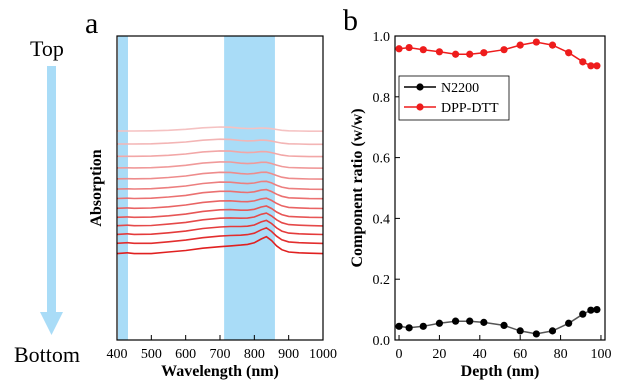 This screenshot has height=381, width=617. Describe the element at coordinates (357, 187) in the screenshot. I see `component-ratio-axis-title: Component ratio (w/w)` at that location.